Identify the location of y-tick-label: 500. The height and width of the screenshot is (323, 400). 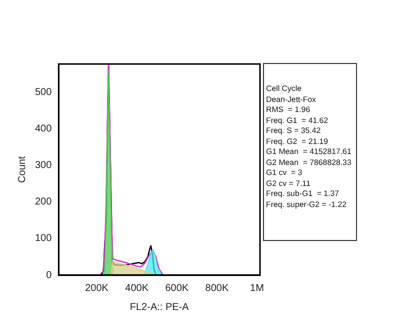
(43, 92).